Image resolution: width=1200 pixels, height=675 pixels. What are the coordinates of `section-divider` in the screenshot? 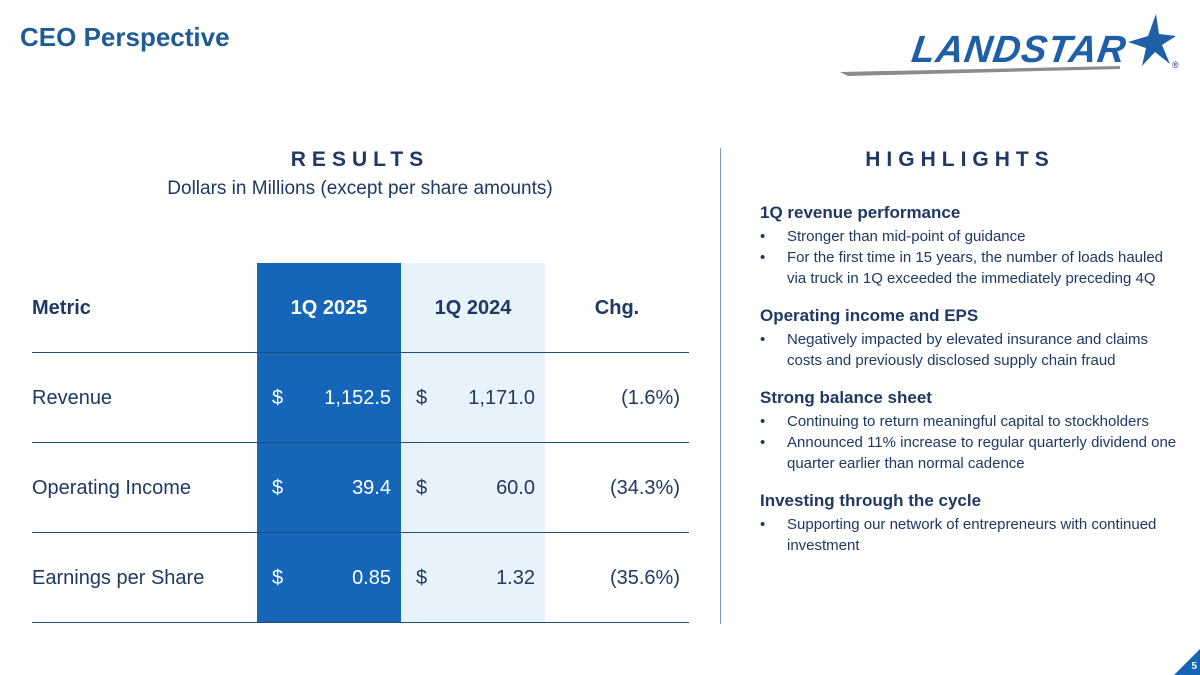 It's located at (720, 386).